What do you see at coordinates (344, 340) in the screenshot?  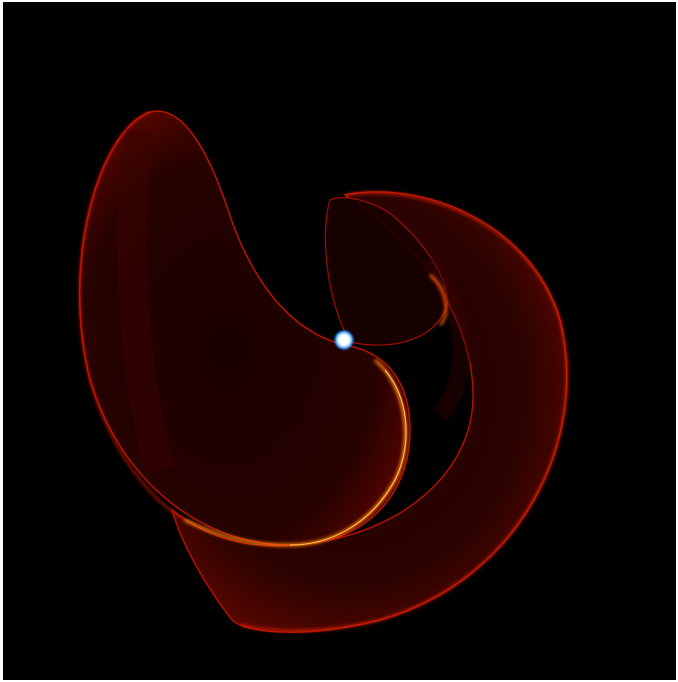 I see `light-dot` at bounding box center [344, 340].